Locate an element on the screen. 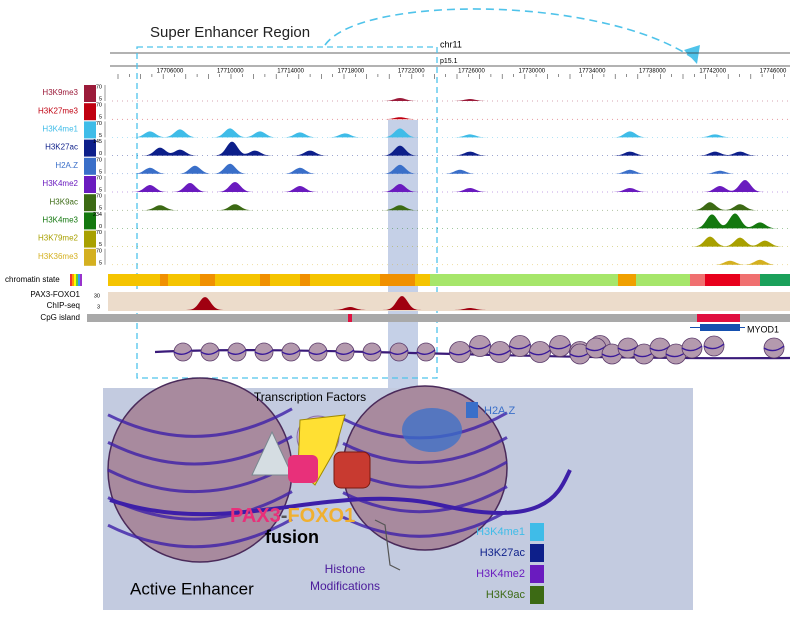  coordinate: 17714000 is located at coordinates (290, 72).